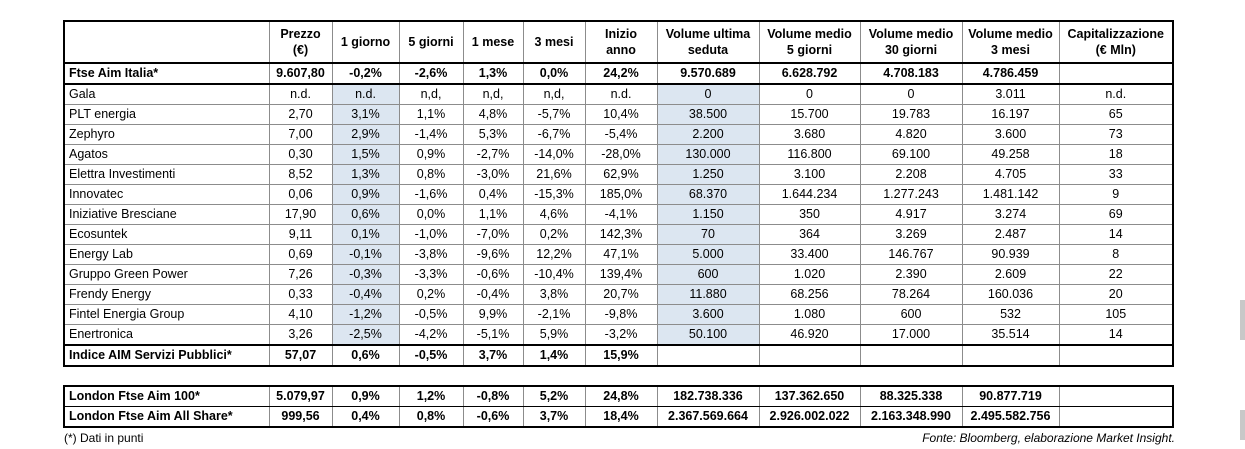  I want to click on cell-value: -14,0%, so click(554, 154).